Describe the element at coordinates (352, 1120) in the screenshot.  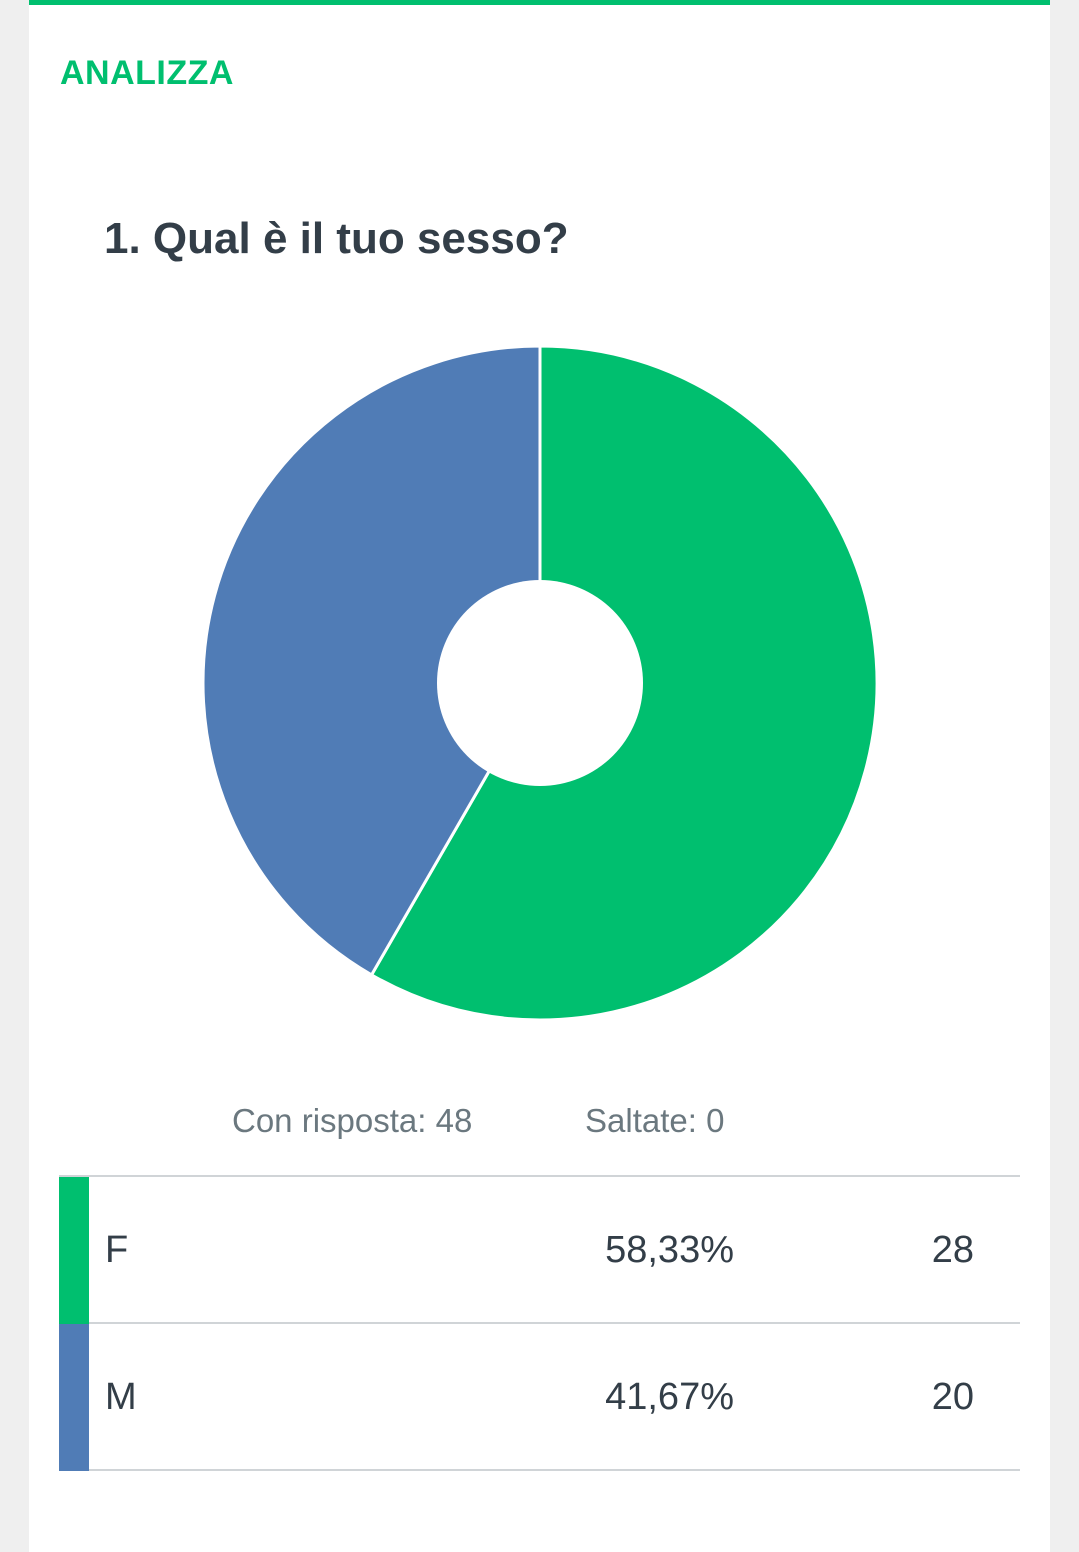
I see `answered-count: Con risposta: 48` at that location.